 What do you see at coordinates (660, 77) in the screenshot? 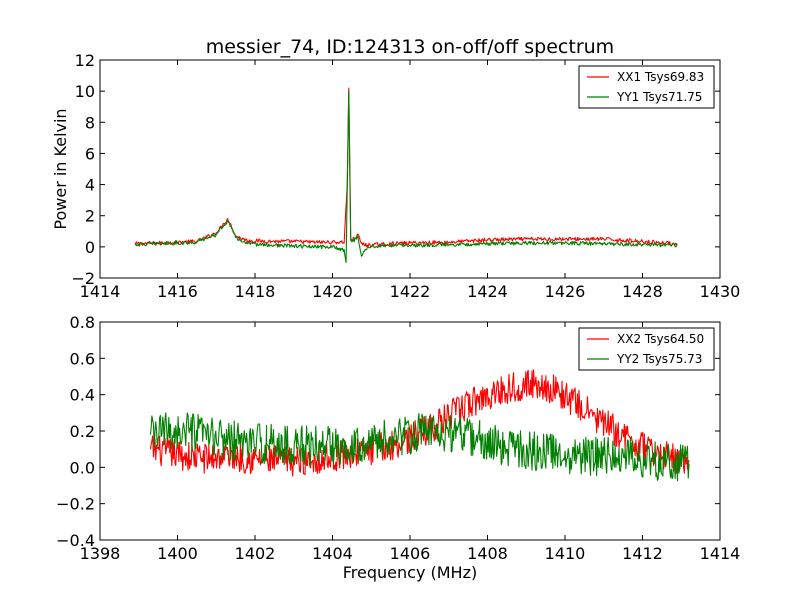
I see `top-legend-label-1: XX1 Tsys69.83` at bounding box center [660, 77].